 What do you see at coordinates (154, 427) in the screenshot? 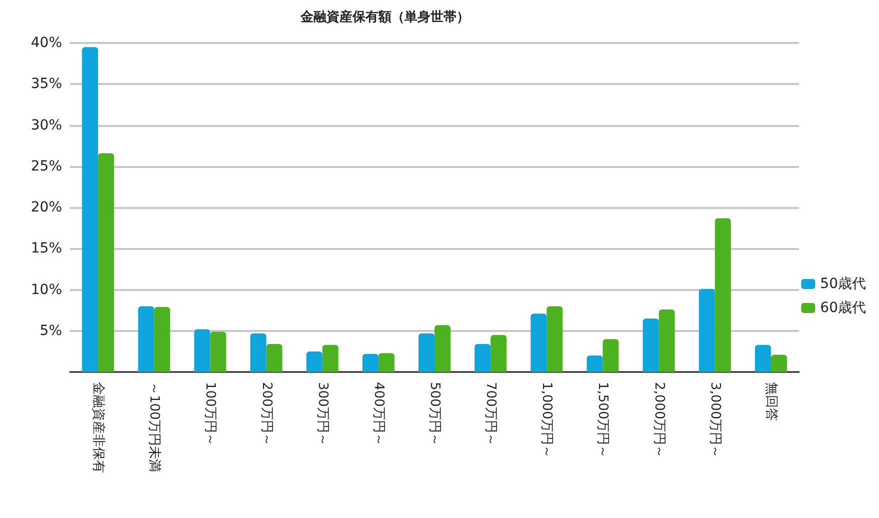
I see `x-tick-label: ～100万円未満` at bounding box center [154, 427].